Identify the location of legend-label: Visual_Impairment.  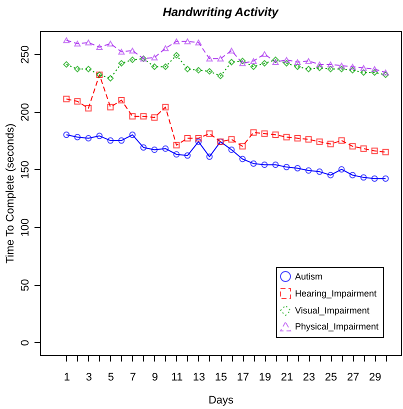
(332, 311).